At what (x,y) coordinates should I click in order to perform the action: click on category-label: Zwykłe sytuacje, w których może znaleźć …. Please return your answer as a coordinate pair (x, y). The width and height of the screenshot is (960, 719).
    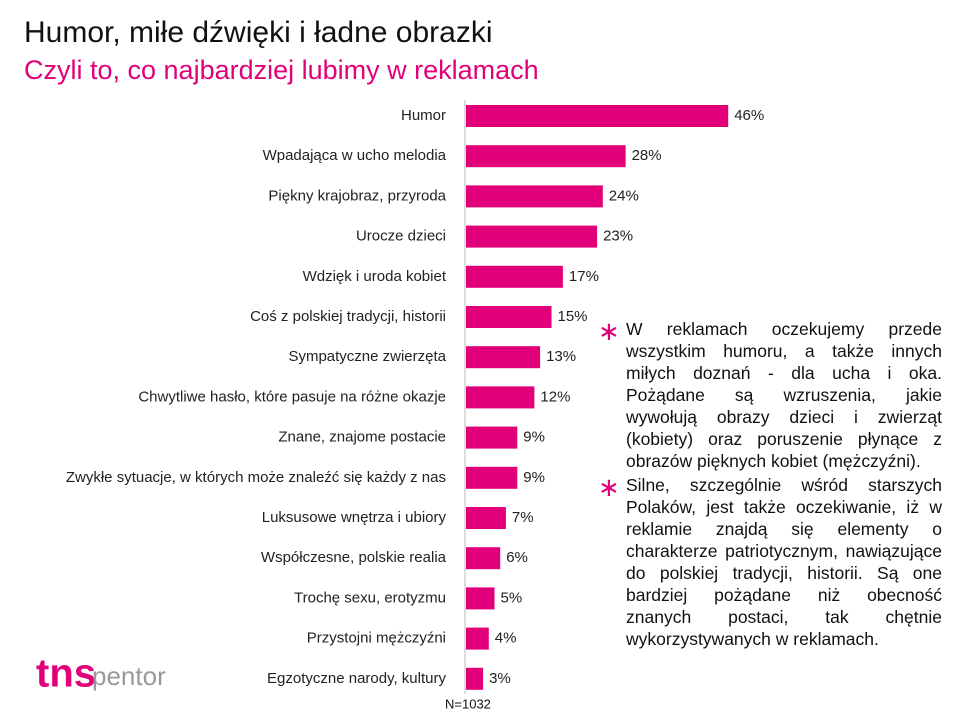
    Looking at the image, I should click on (256, 477).